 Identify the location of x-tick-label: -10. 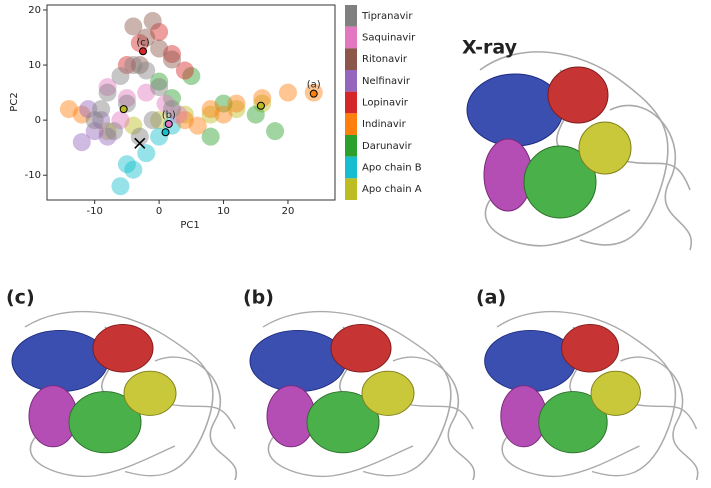
(95, 211).